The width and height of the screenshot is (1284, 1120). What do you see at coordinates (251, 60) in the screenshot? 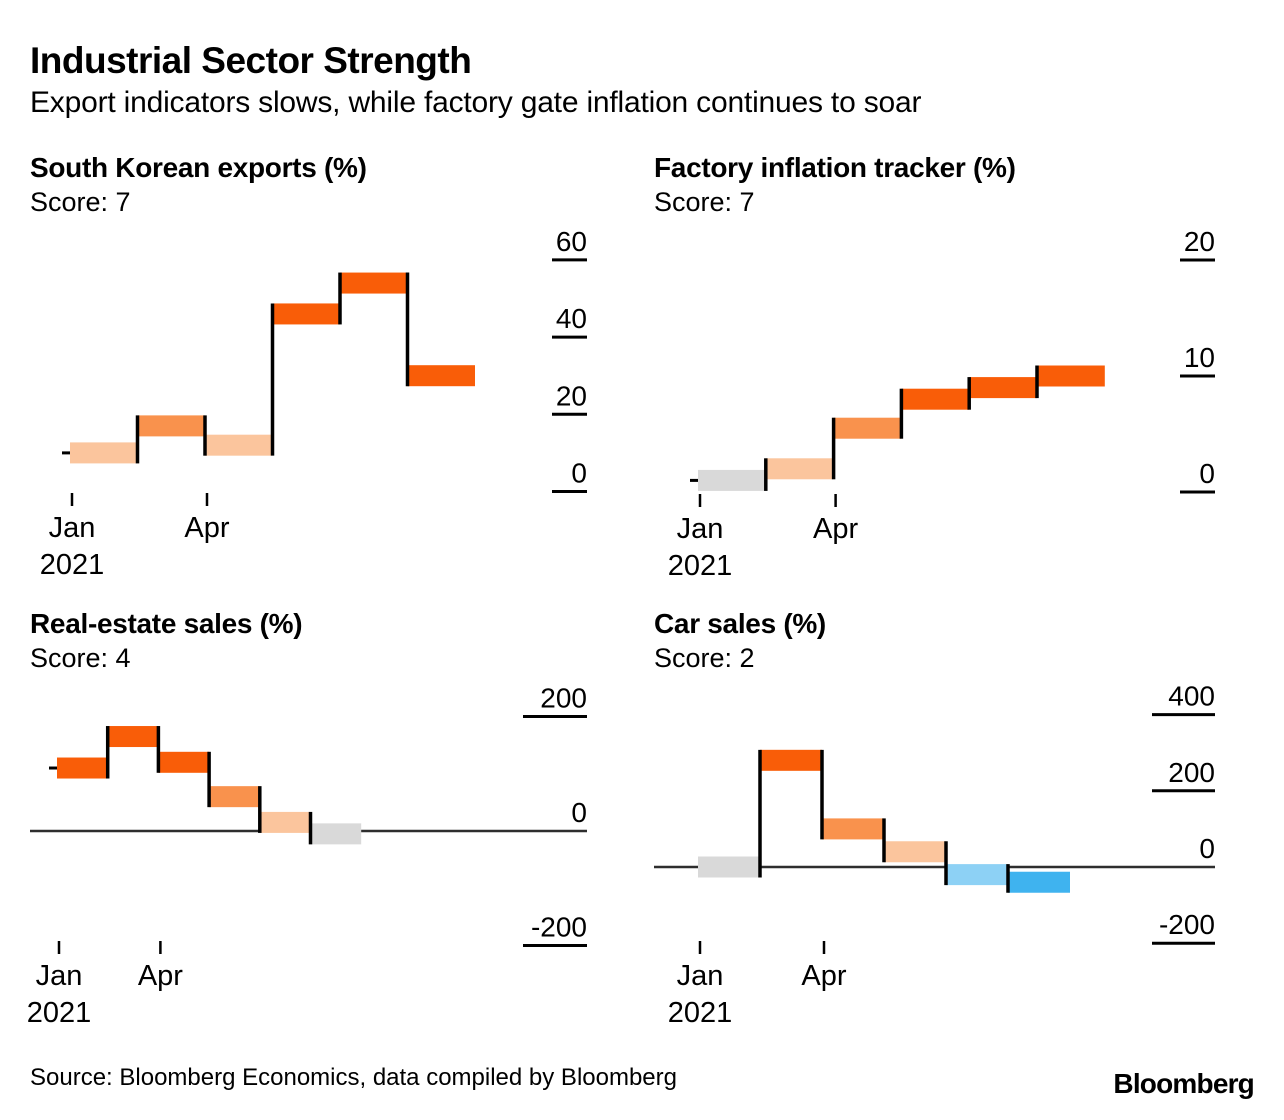
I see `page-title: Industrial Sector Strength` at bounding box center [251, 60].